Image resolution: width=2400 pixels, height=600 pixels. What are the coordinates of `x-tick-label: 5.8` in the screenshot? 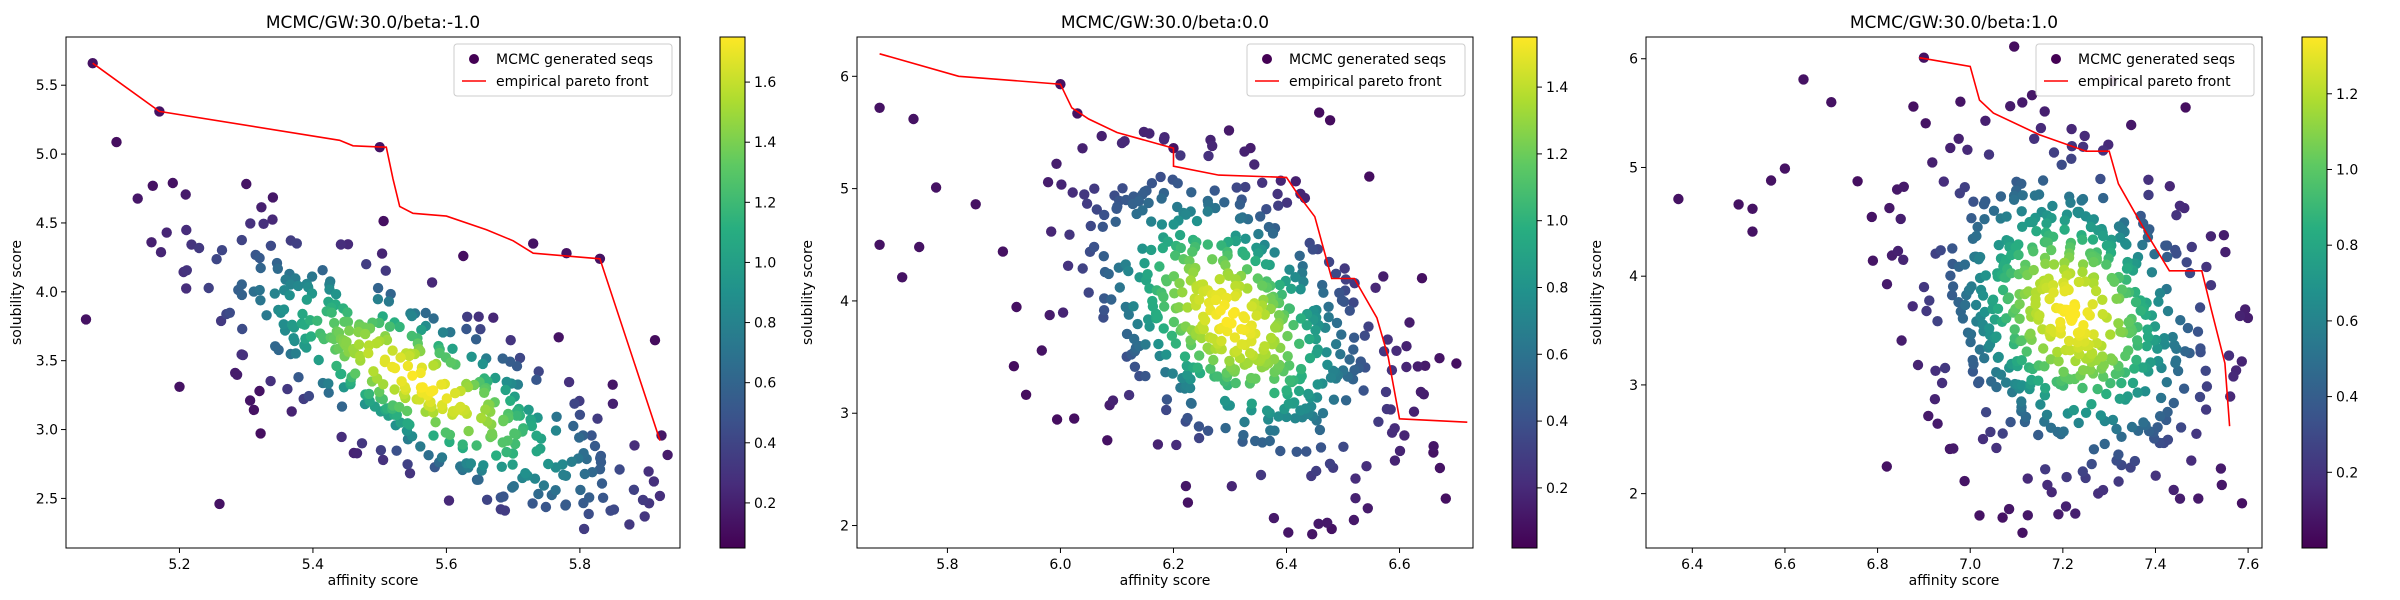 It's located at (947, 565).